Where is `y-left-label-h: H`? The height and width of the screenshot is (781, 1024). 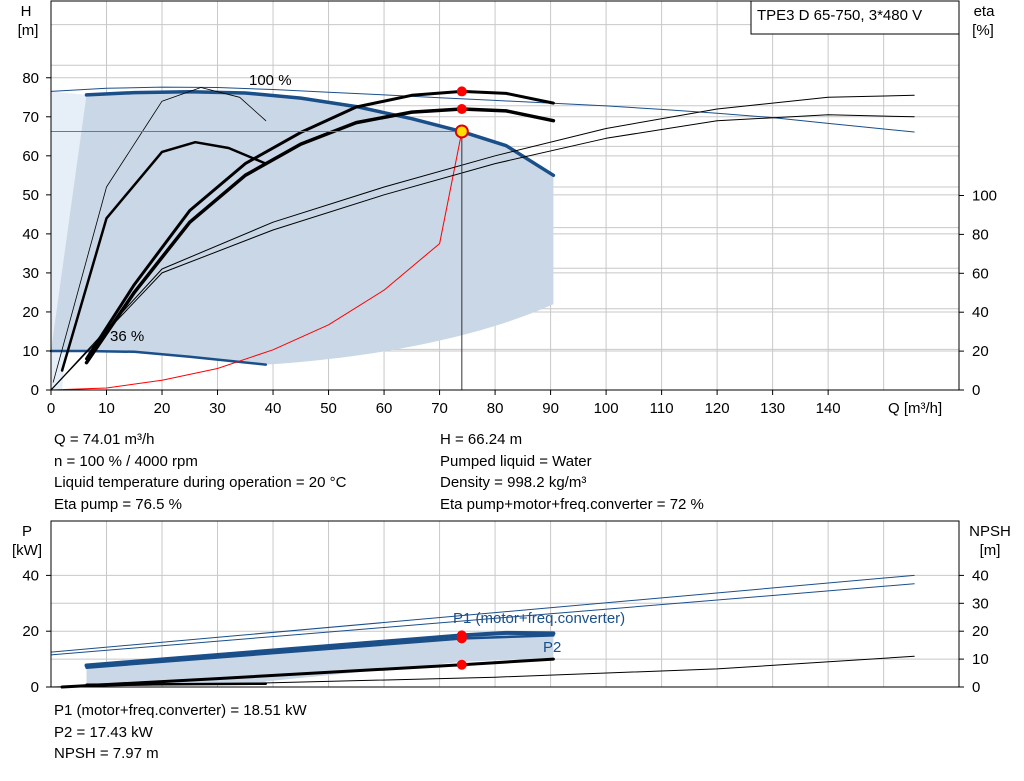 y-left-label-h: H is located at coordinates (26, 11).